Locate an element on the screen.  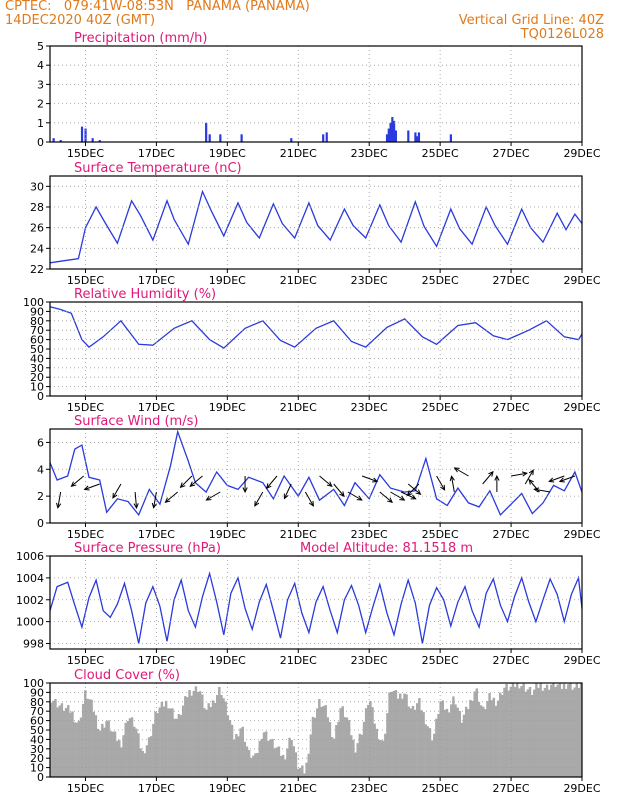
press-ytick-label: 1002 is located at coordinates (30, 600).